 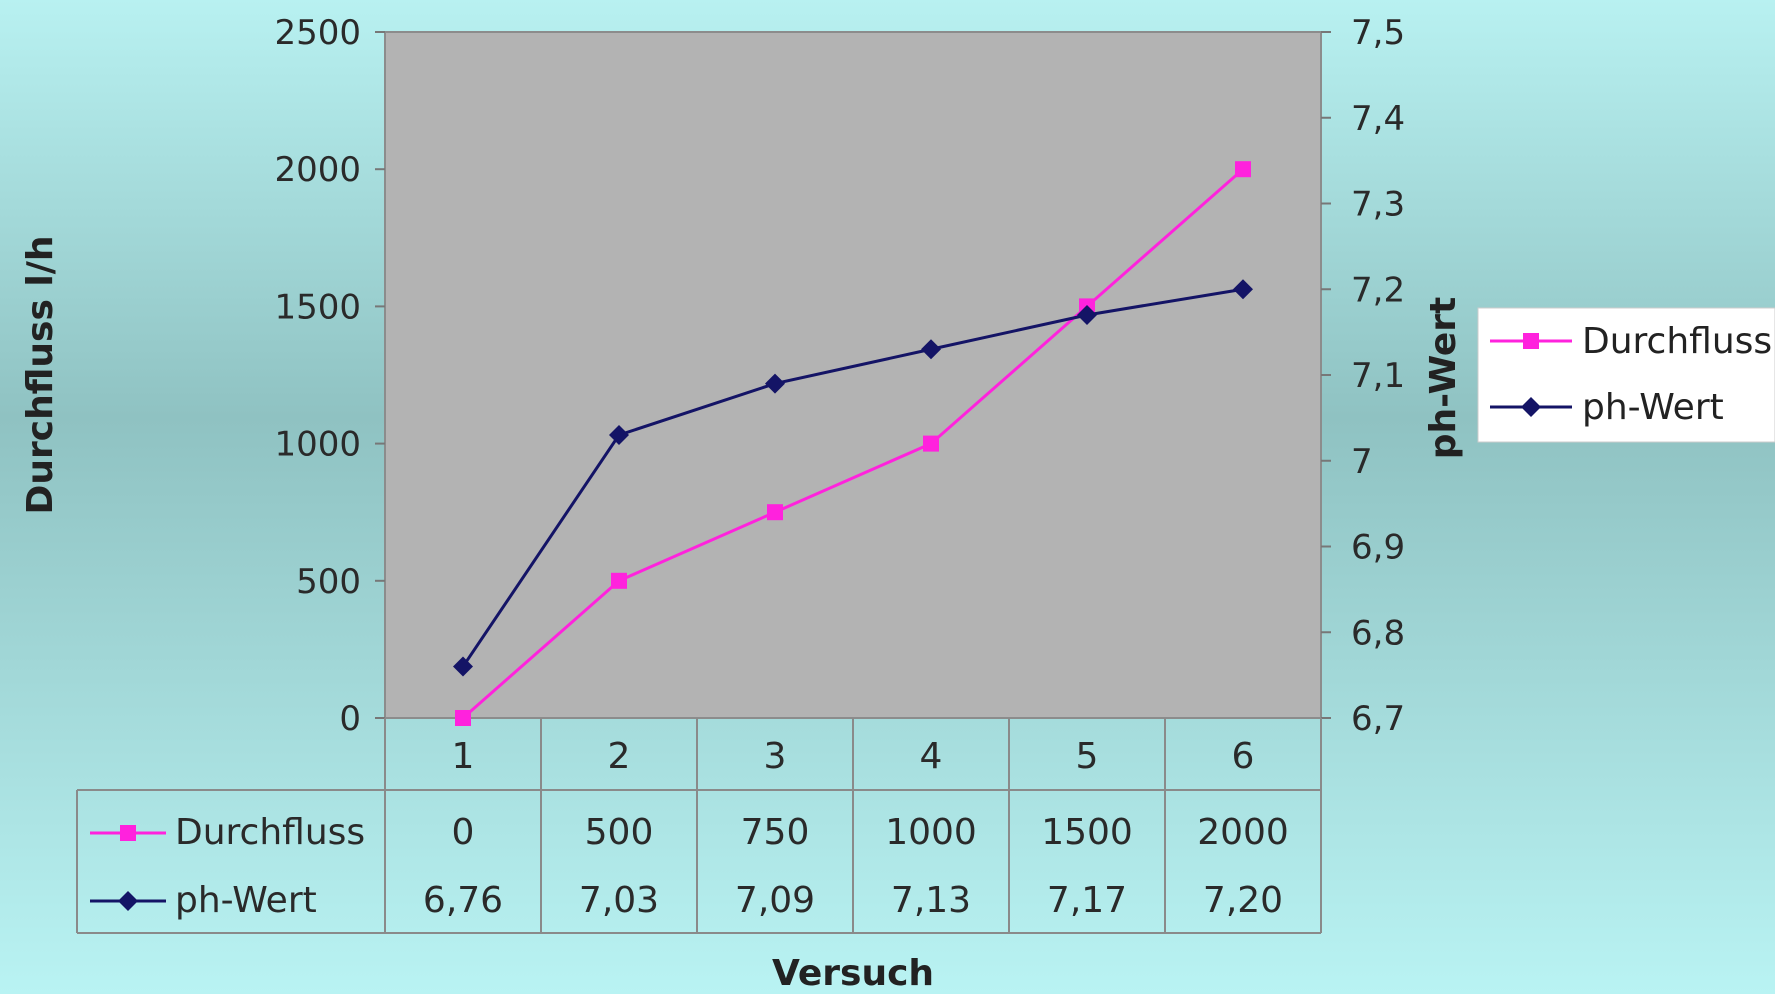 What do you see at coordinates (317, 170) in the screenshot?
I see `left-tick-label: 2000` at bounding box center [317, 170].